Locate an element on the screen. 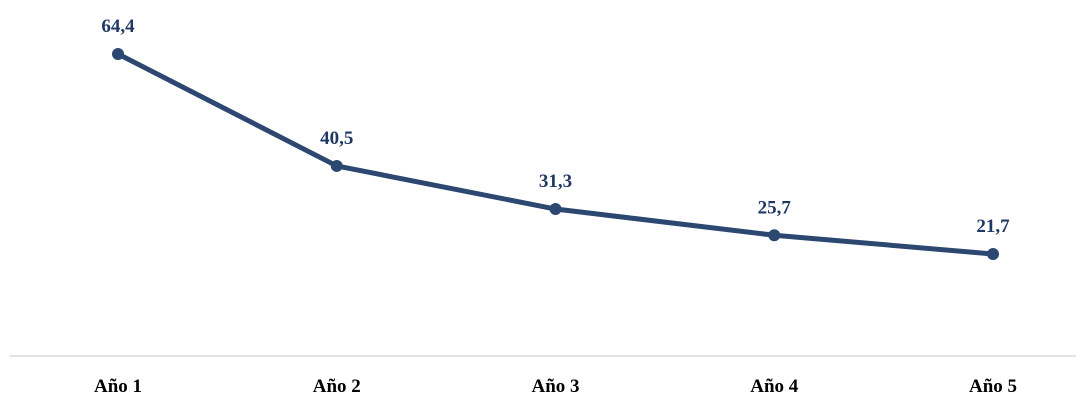  data-label: 40,5 is located at coordinates (336, 138).